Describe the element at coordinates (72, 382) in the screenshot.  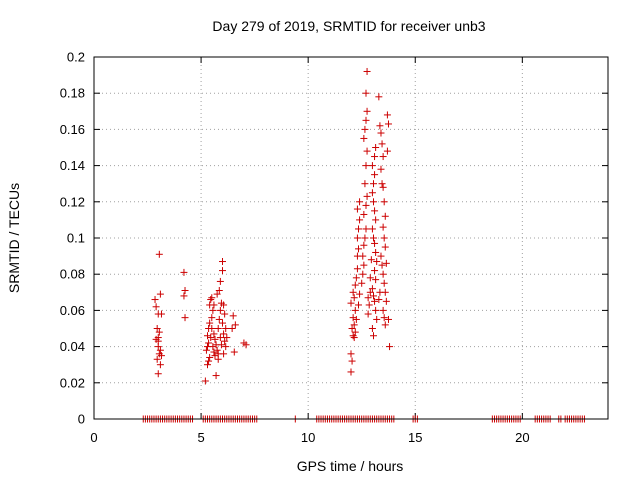
I see `y-tick-label: 0.02` at that location.